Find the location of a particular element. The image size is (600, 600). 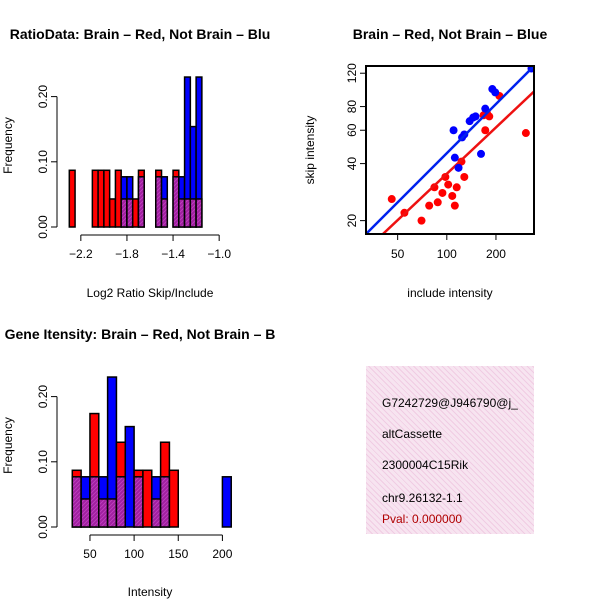

x-tick-label: −1.8 is located at coordinates (127, 254).